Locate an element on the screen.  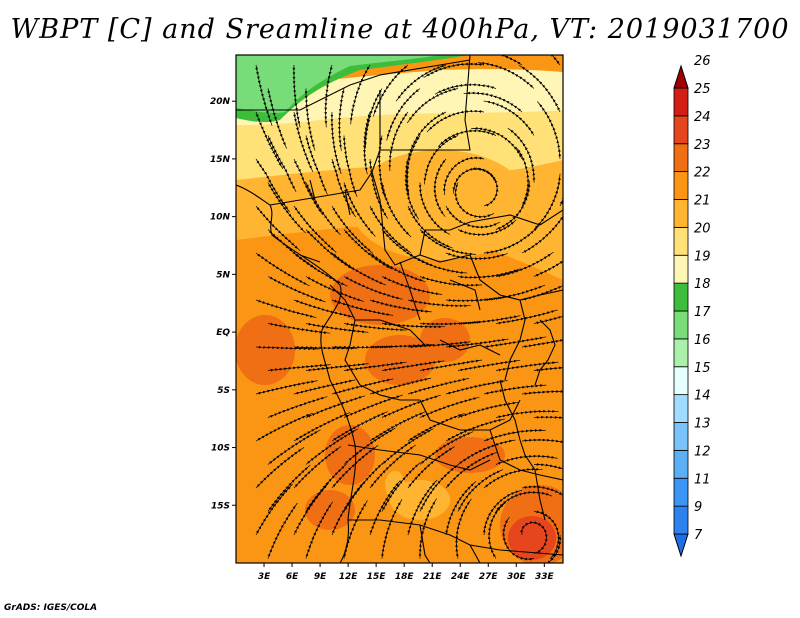
colorbar-label: 14 is located at coordinates (702, 396).